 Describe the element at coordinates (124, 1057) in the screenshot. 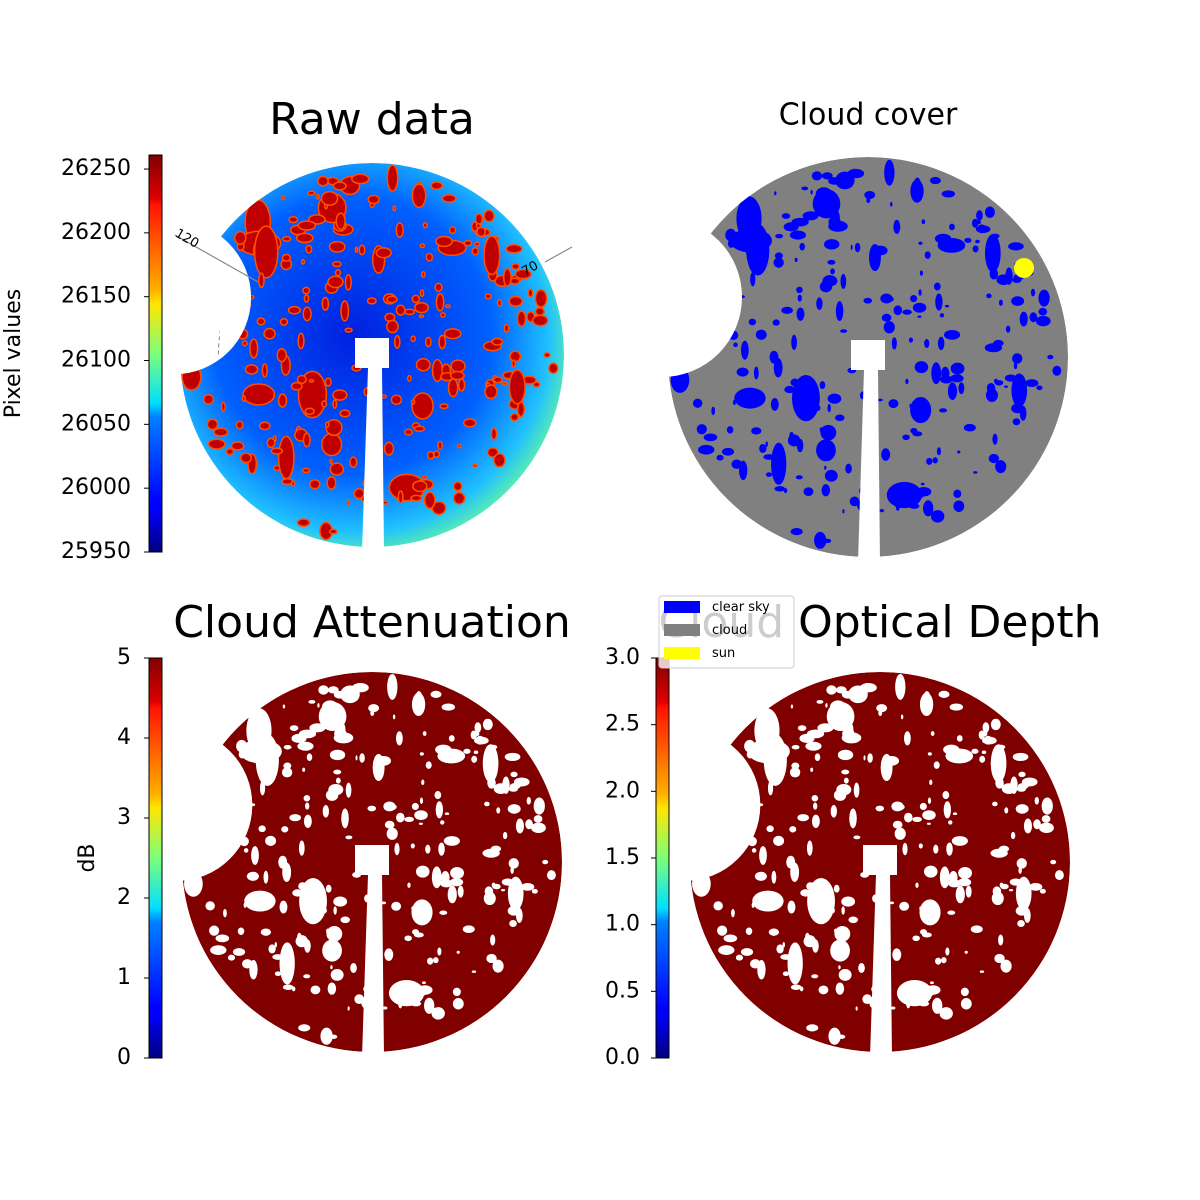

I see `tick-label: 0` at that location.